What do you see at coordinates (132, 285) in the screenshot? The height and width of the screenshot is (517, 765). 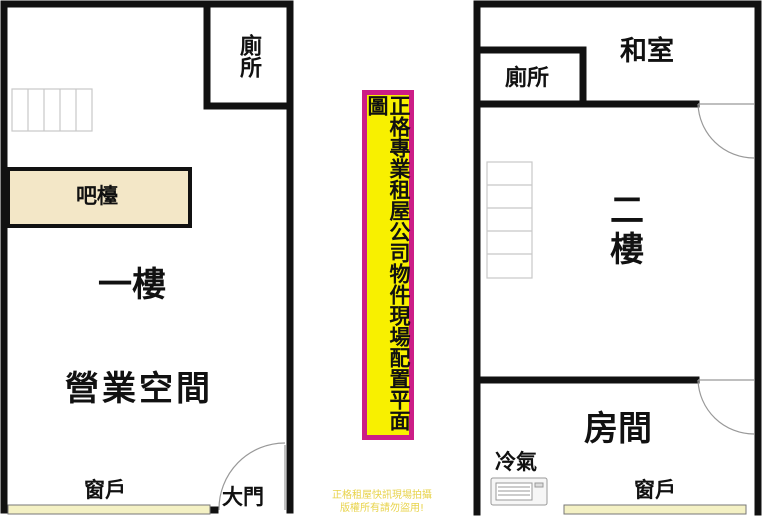 I see `floor-1-label: 一樓` at bounding box center [132, 285].